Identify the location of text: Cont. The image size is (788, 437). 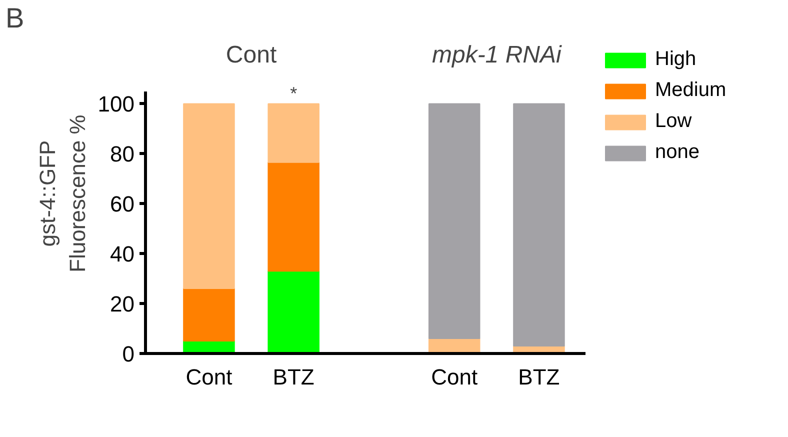
(251, 55).